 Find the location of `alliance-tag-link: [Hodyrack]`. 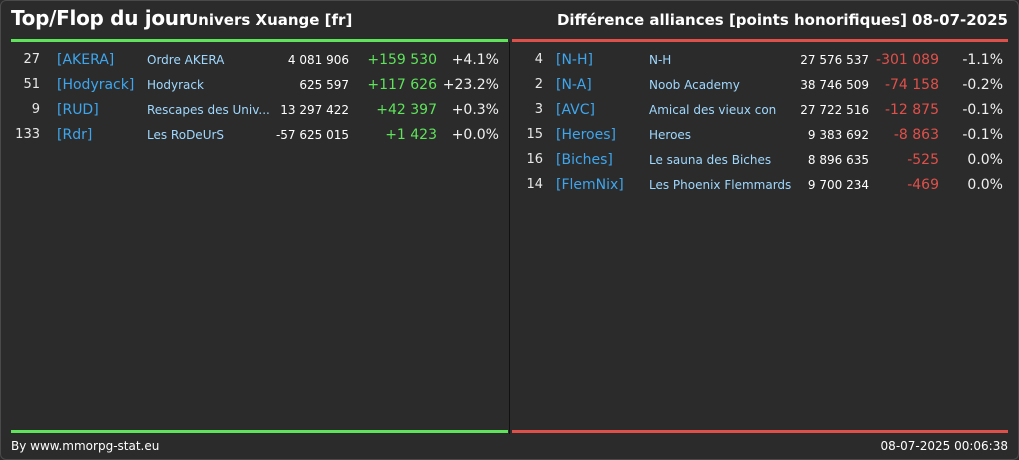

alliance-tag-link: [Hodyrack] is located at coordinates (96, 85).